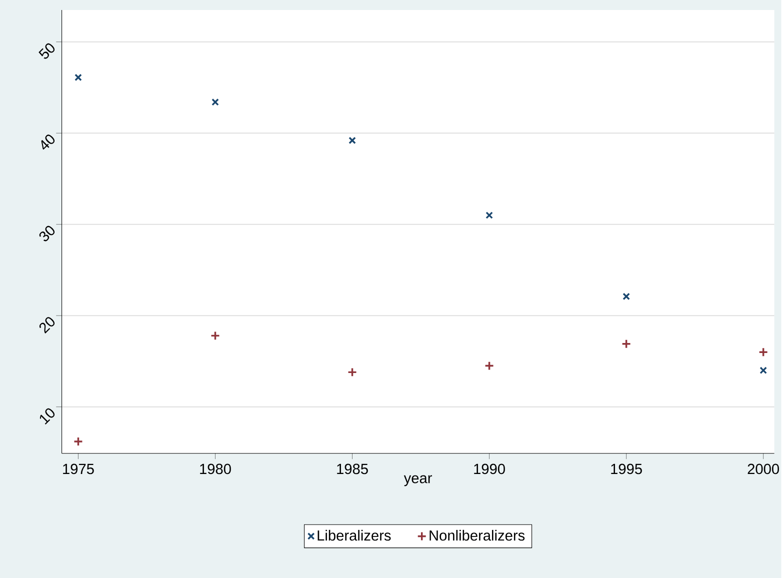  What do you see at coordinates (47, 416) in the screenshot?
I see `y-tick-label: 10` at bounding box center [47, 416].